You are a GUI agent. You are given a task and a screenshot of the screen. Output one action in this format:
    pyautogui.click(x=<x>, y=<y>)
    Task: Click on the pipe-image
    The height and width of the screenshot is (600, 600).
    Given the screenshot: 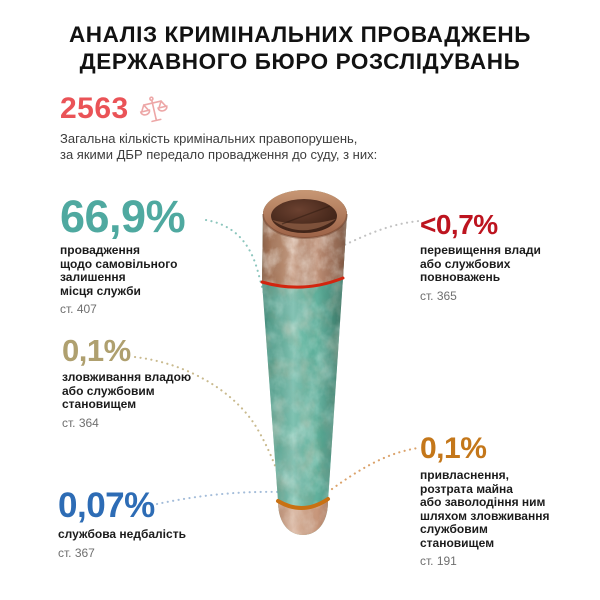 What is the action you would take?
    pyautogui.click(x=304, y=362)
    